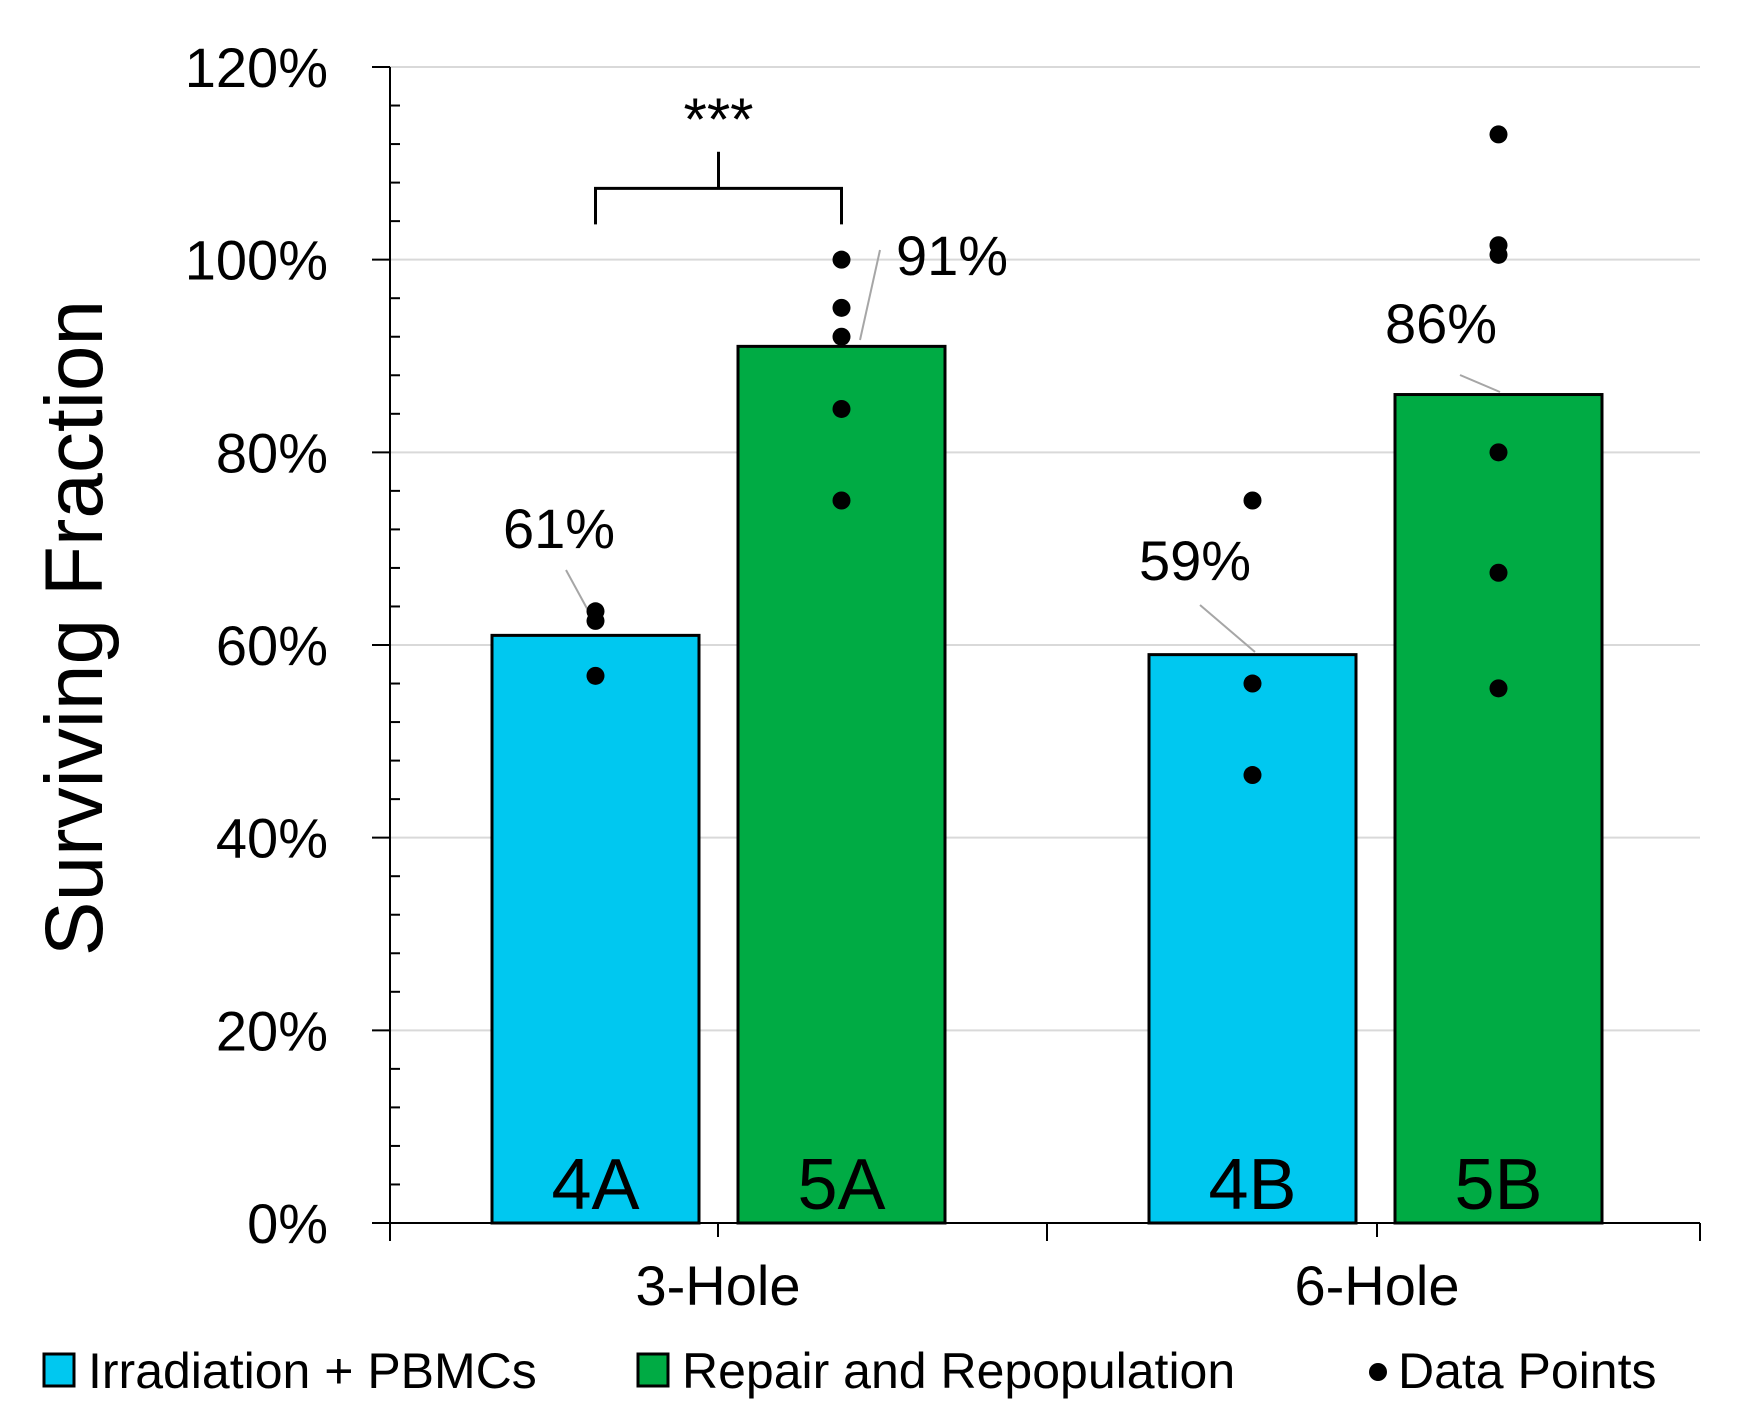  Describe the element at coordinates (1252, 939) in the screenshot. I see `bar-4b` at that location.